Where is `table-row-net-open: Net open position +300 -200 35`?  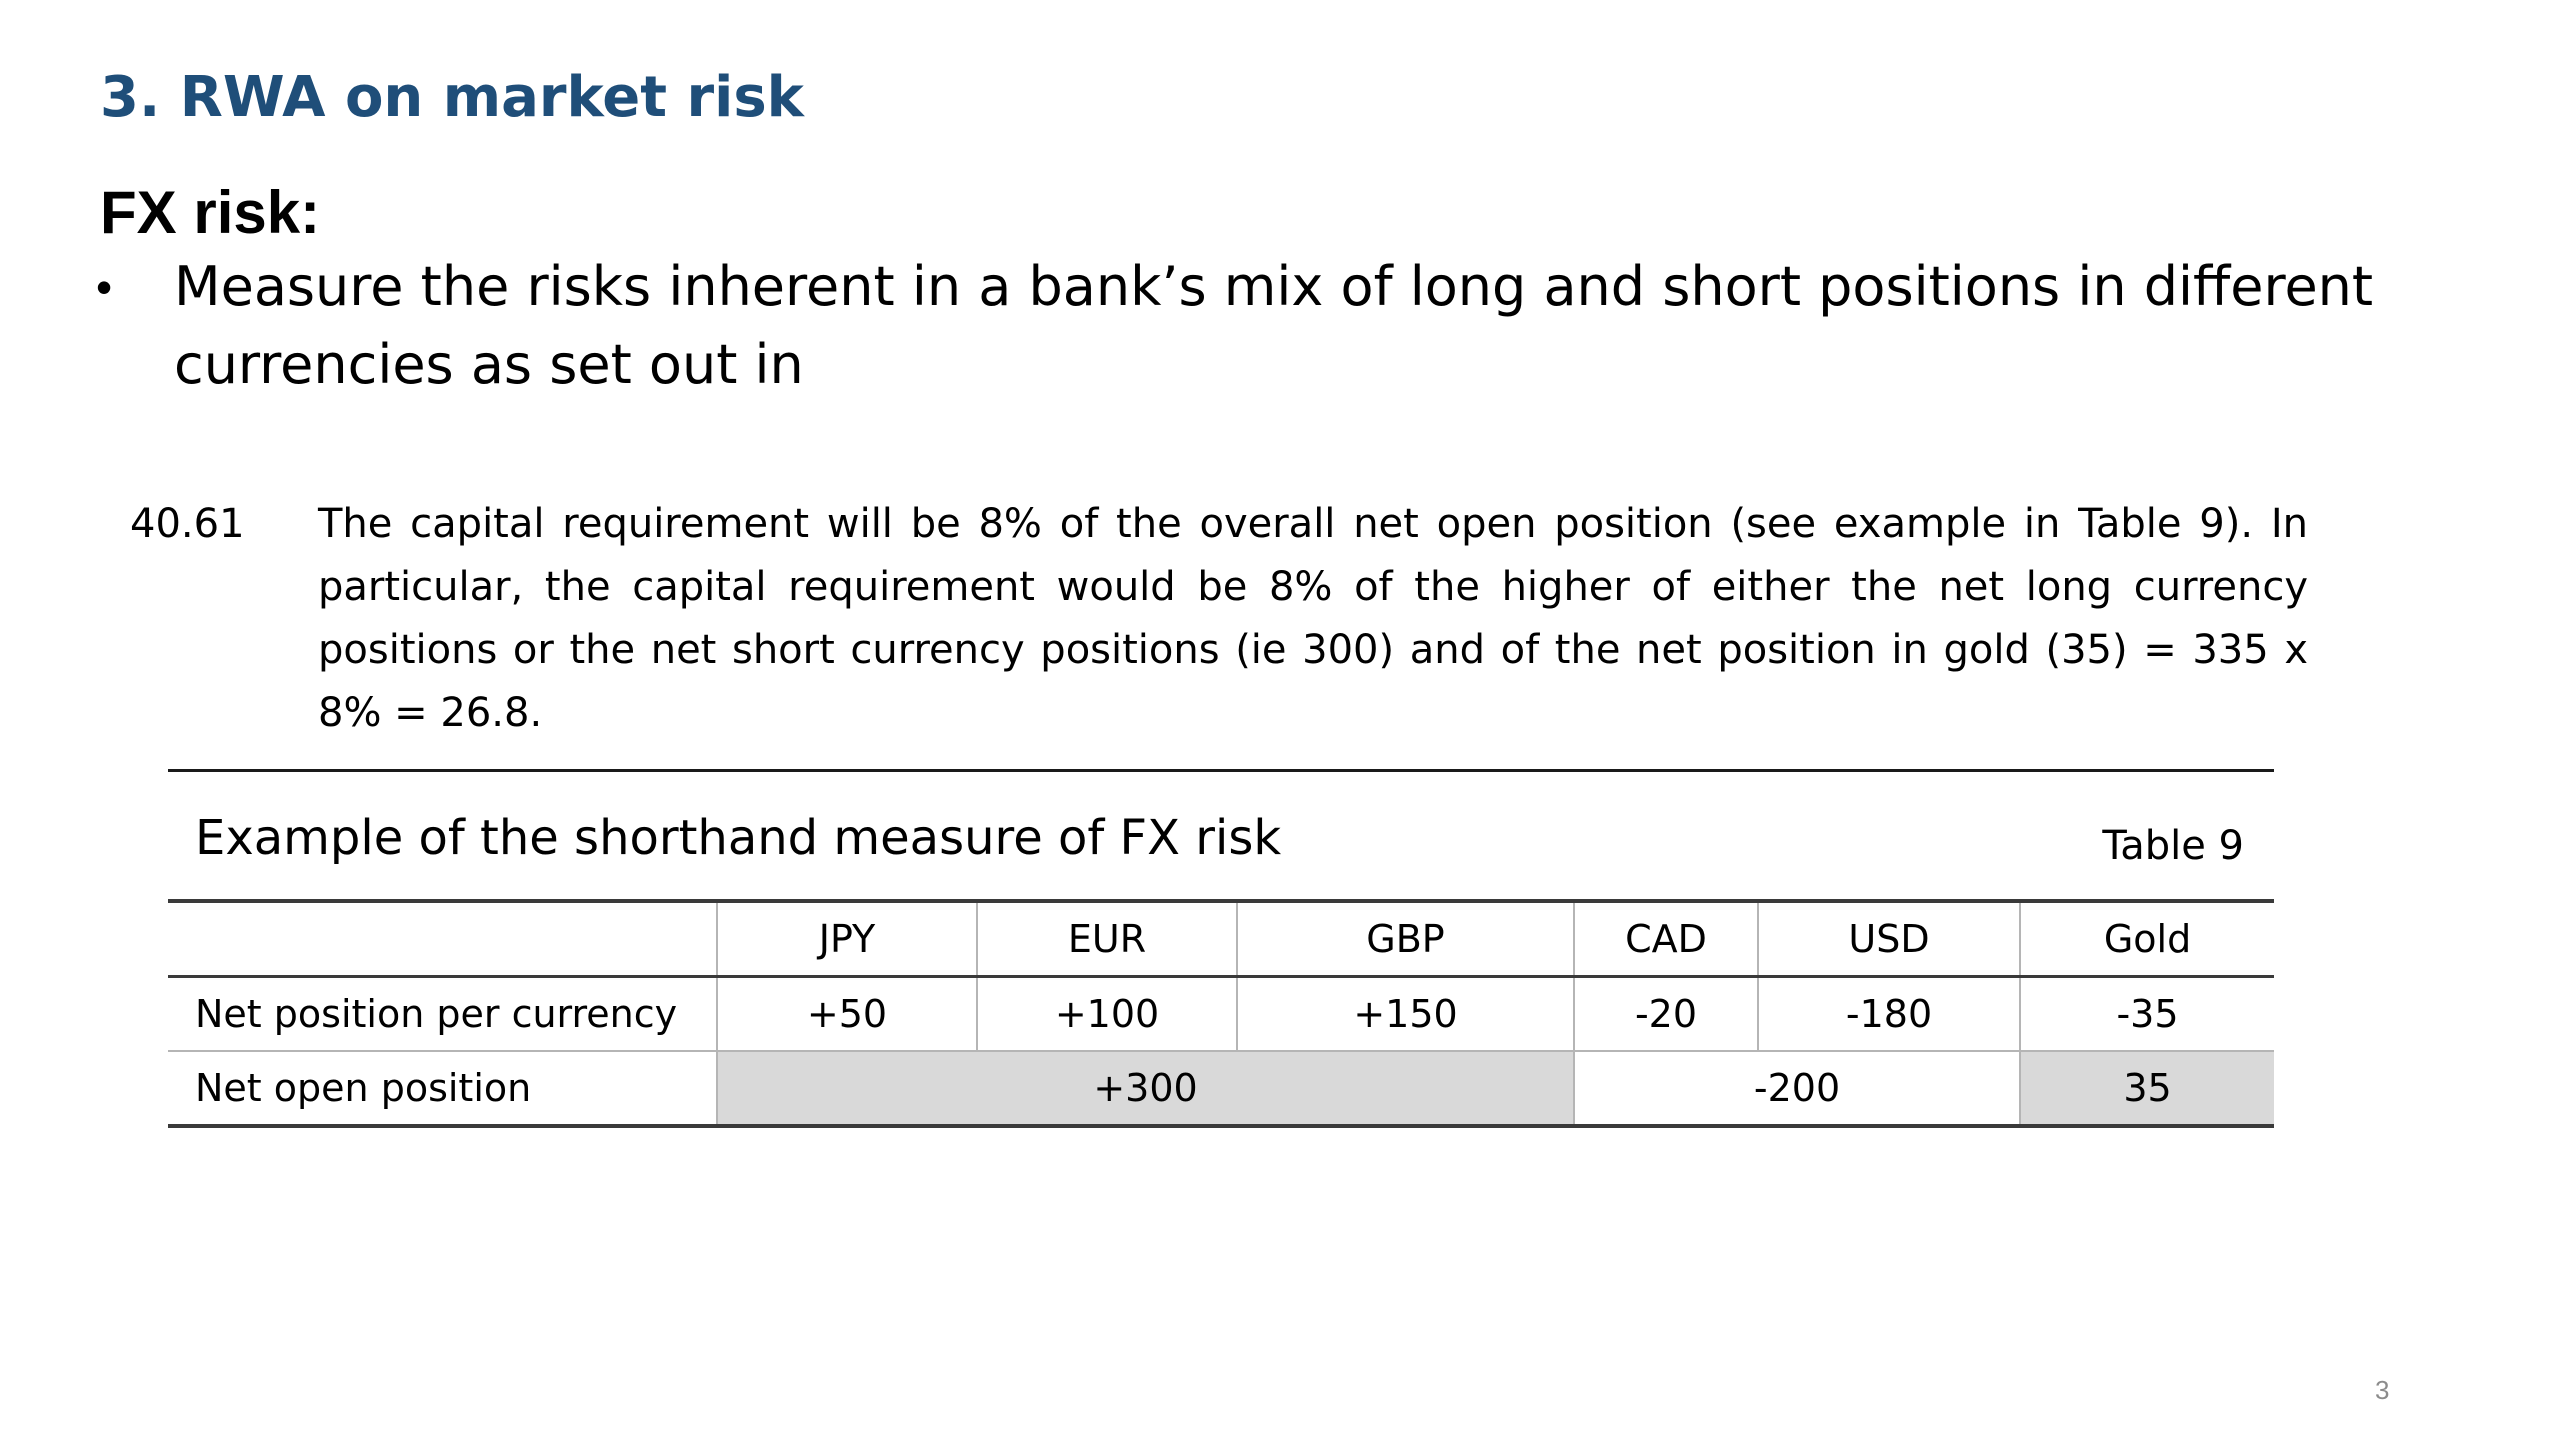
table-row-net-open: Net open position +300 -200 35 is located at coordinates (1221, 1088).